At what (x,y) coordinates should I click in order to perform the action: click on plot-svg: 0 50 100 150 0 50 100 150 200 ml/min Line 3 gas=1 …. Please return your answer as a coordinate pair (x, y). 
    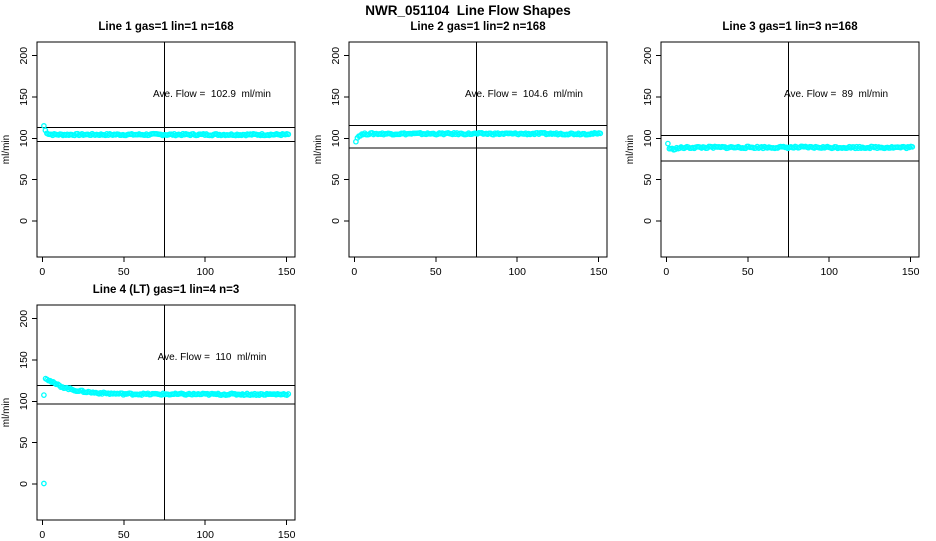
    Looking at the image, I should click on (772, 149).